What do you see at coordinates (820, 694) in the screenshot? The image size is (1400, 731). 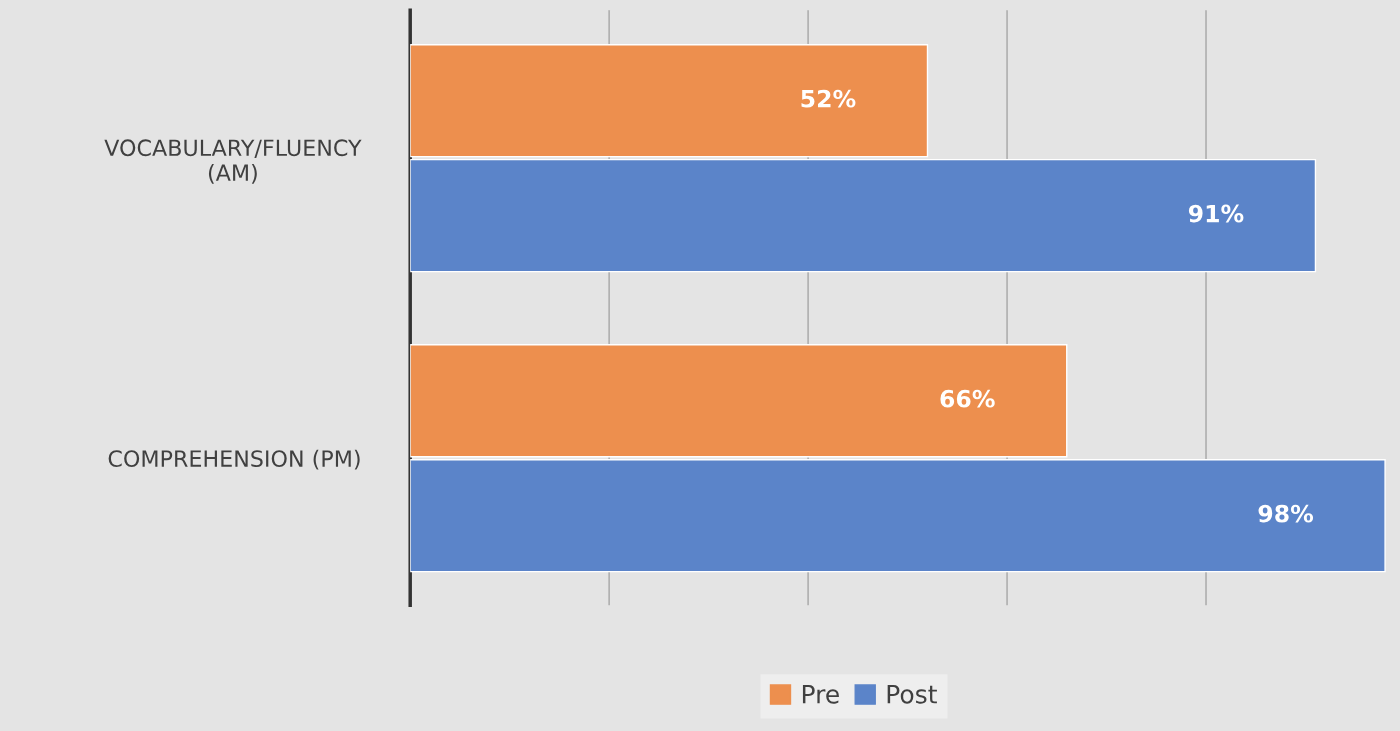 I see `legend-label: Pre` at bounding box center [820, 694].